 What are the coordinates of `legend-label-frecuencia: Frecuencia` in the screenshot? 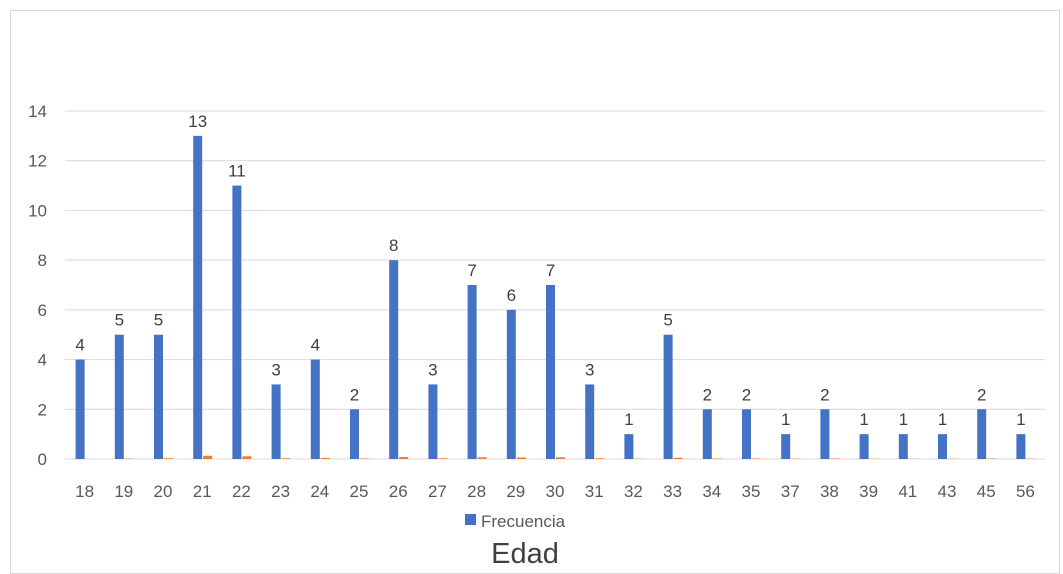 It's located at (523, 521).